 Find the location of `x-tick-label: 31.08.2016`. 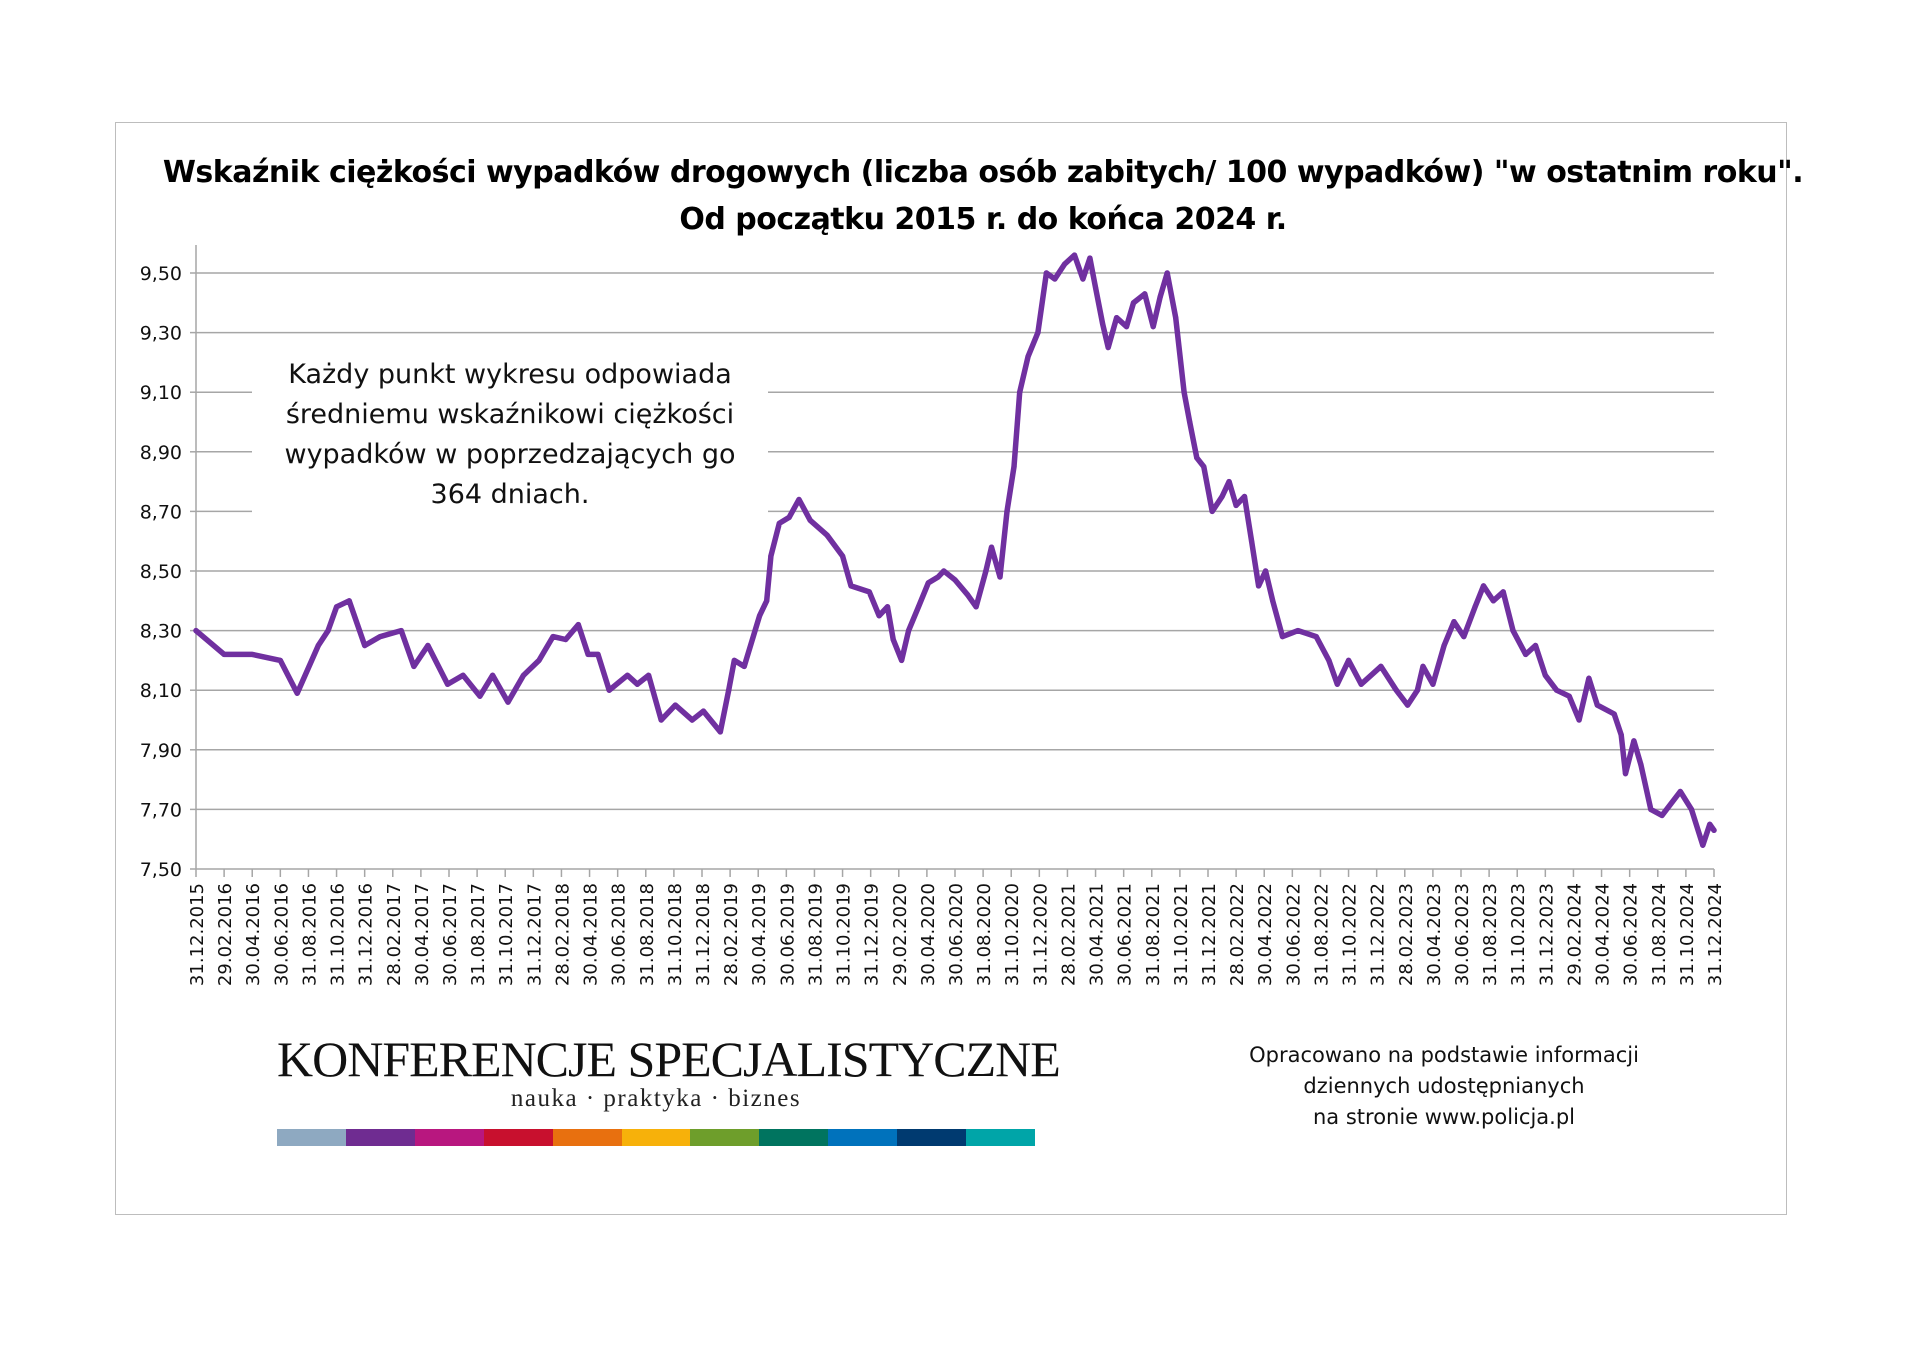

x-tick-label: 31.08.2016 is located at coordinates (309, 934).